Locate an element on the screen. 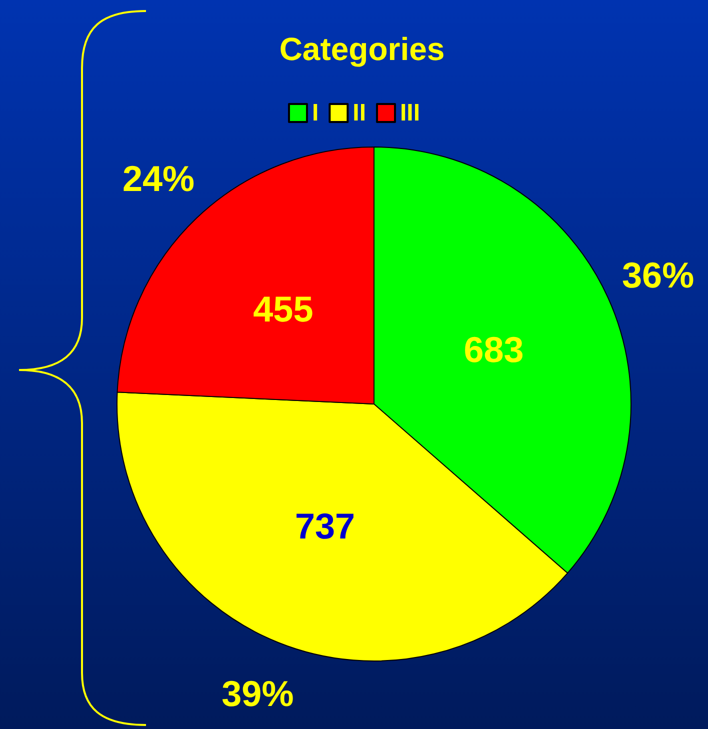 The width and height of the screenshot is (708, 729). text: 39% is located at coordinates (258, 693).